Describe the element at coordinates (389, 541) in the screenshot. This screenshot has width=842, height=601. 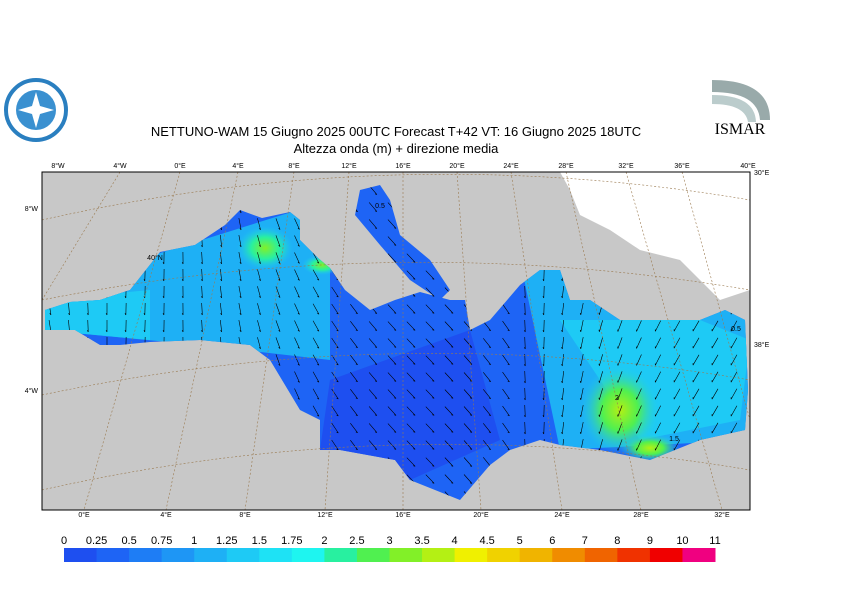
I see `colorbar-label: 3` at that location.